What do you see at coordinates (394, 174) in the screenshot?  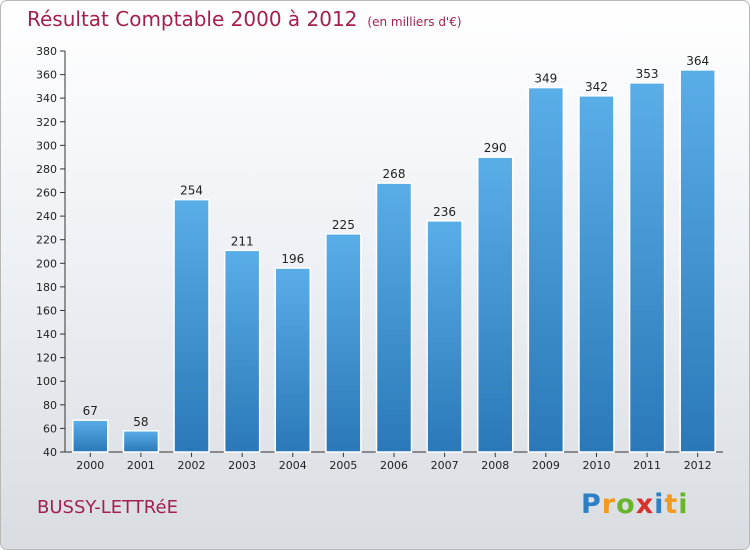 I see `bar-value-label: 268` at bounding box center [394, 174].